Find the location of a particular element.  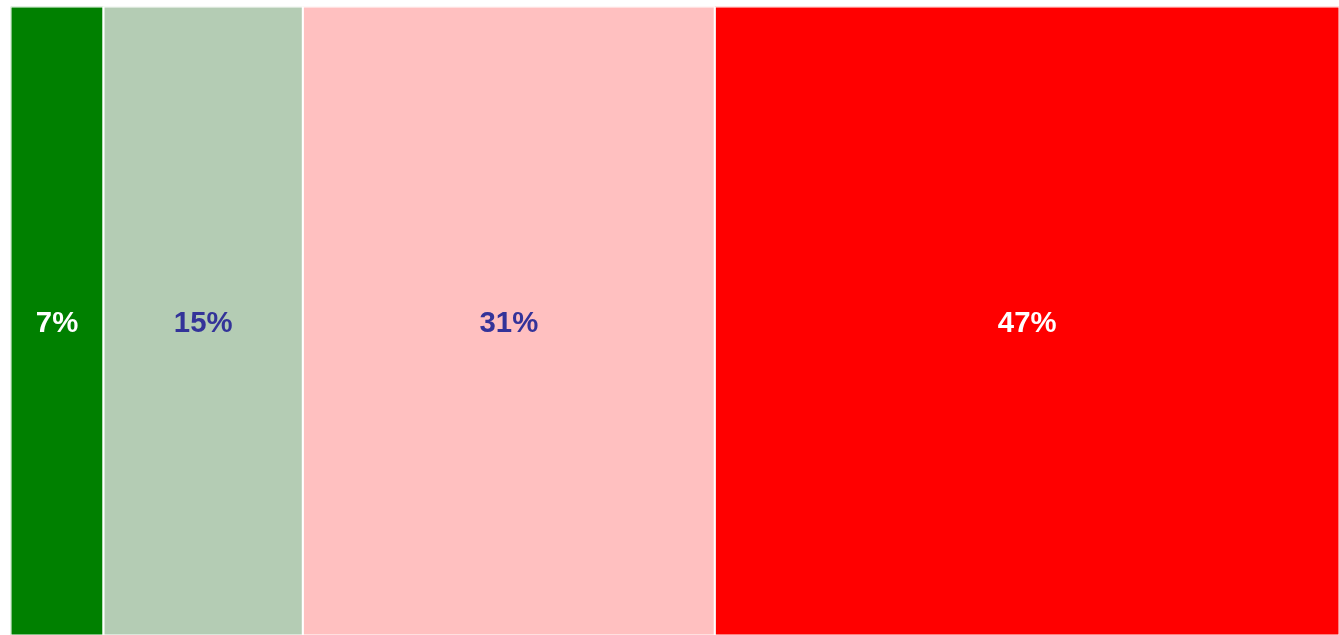

data-label: 31% is located at coordinates (509, 321).